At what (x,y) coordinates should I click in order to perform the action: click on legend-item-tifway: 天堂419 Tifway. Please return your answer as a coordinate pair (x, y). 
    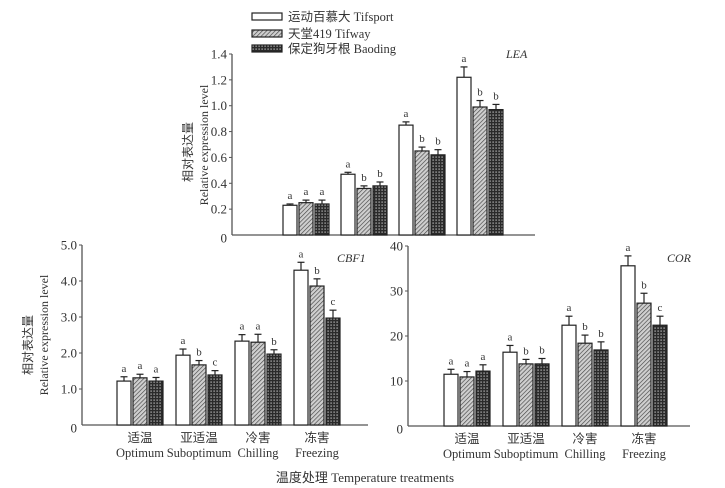
    Looking at the image, I should click on (311, 34).